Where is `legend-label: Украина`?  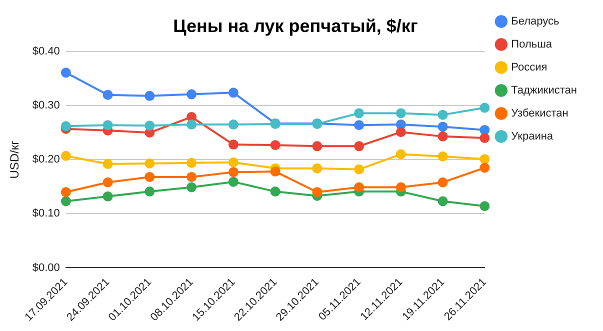 legend-label: Украина is located at coordinates (532, 136).